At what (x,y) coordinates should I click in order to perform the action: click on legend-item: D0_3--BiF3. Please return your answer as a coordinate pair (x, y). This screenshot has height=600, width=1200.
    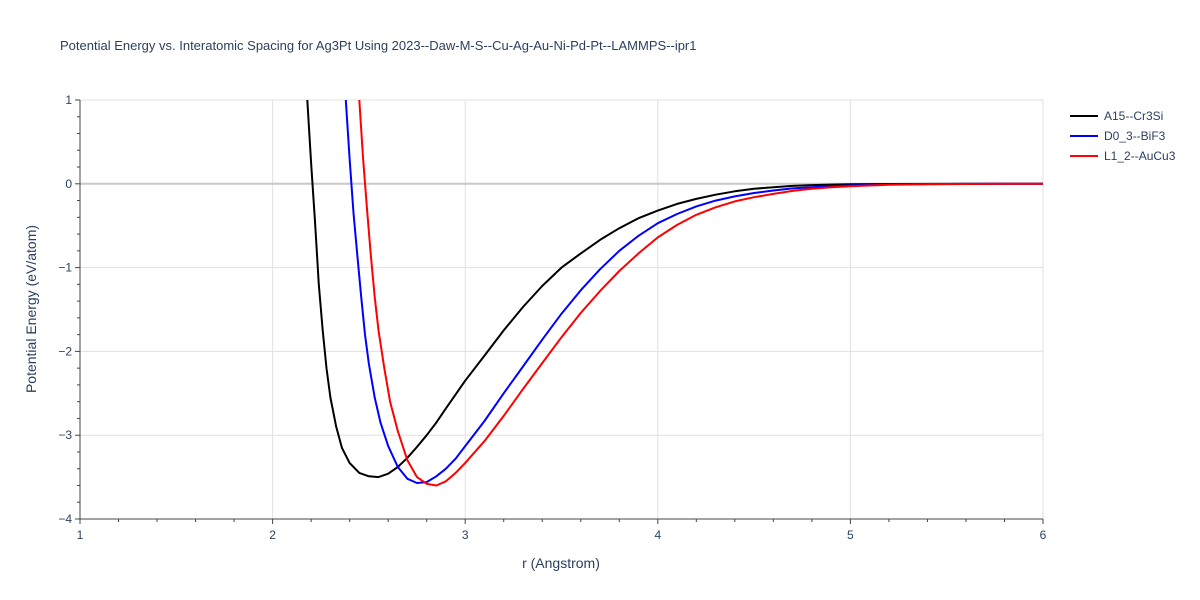
    Looking at the image, I should click on (1118, 136).